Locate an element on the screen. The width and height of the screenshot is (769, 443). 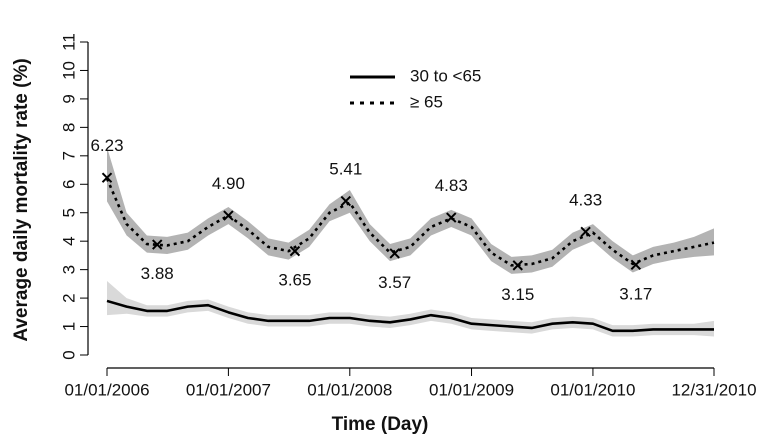
x-tick-label: 01/01/2006 is located at coordinates (106, 389).